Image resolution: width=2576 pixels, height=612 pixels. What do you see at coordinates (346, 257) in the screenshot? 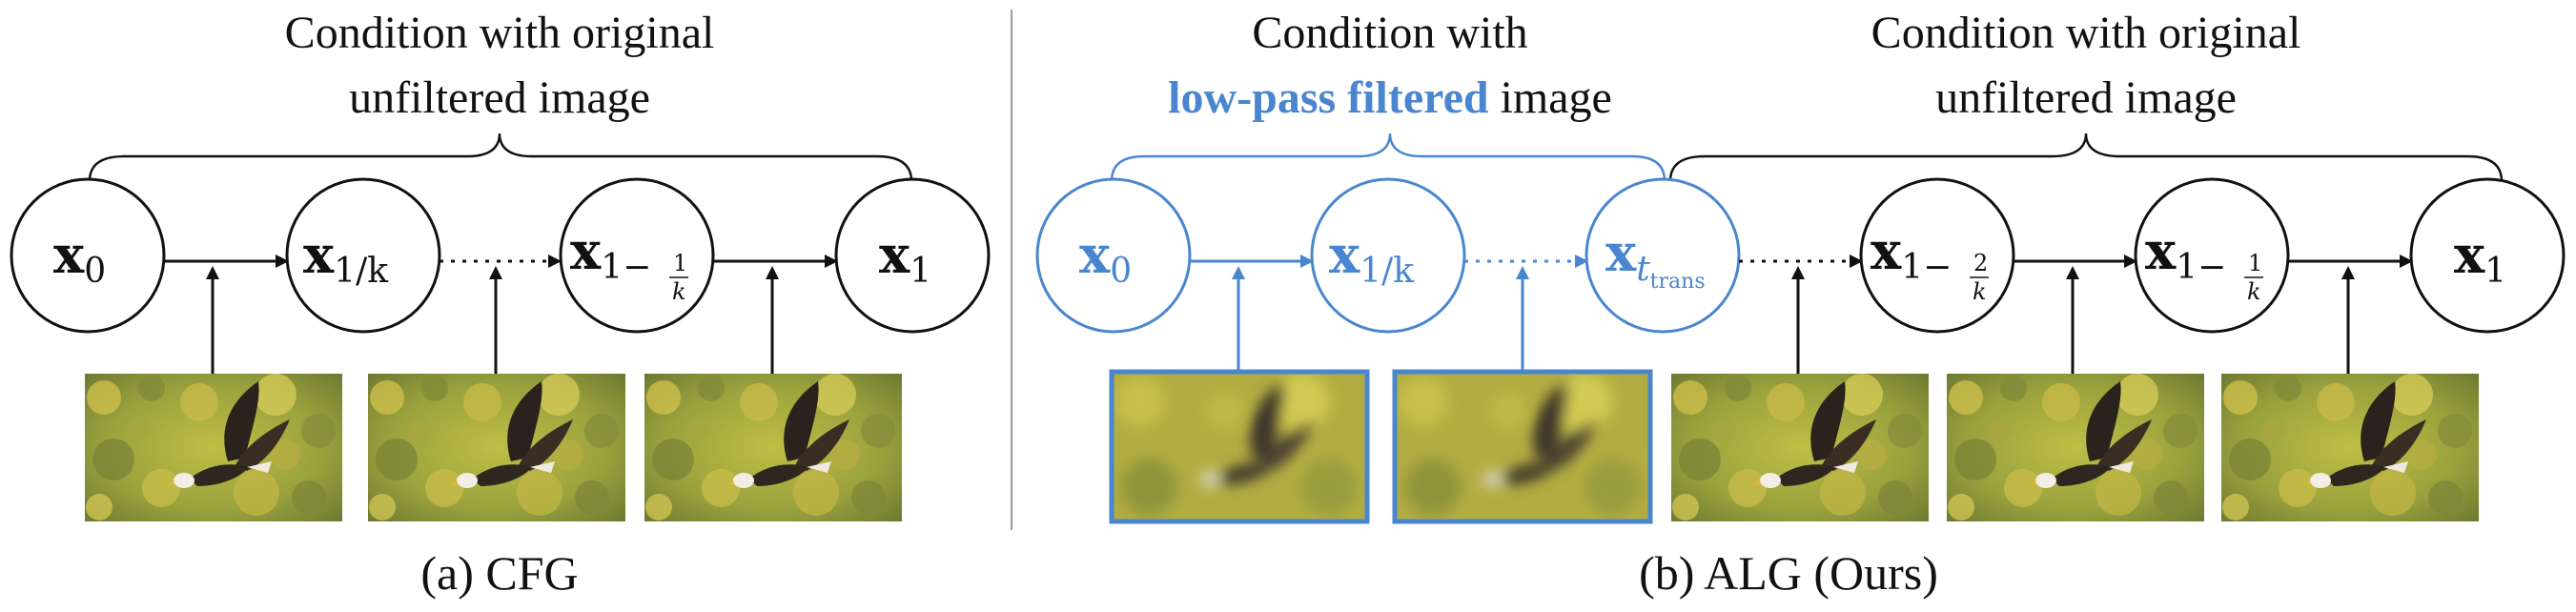
I see `cfg-node-x1k-label: x1/k` at bounding box center [346, 257].